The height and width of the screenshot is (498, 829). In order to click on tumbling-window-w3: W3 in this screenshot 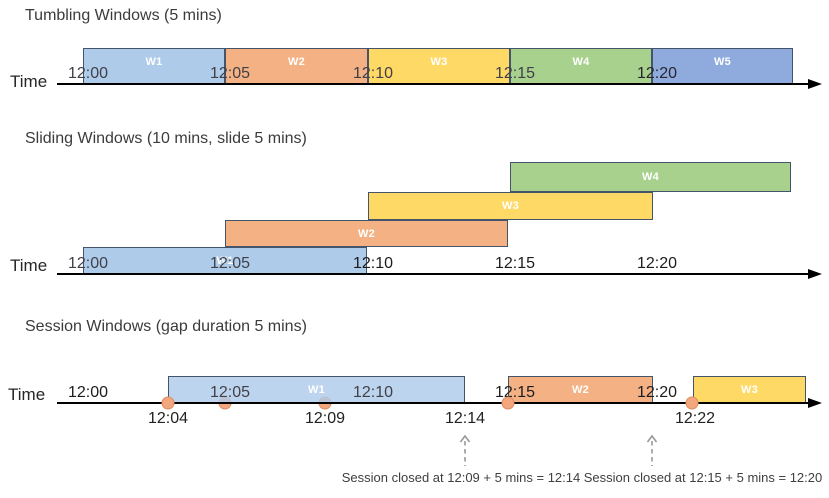, I will do `click(439, 66)`.